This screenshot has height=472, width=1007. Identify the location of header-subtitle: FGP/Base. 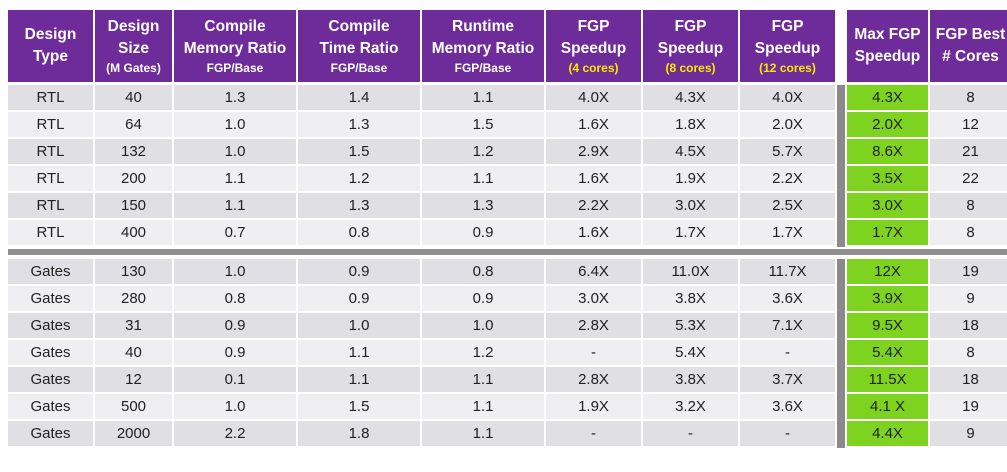
(359, 68).